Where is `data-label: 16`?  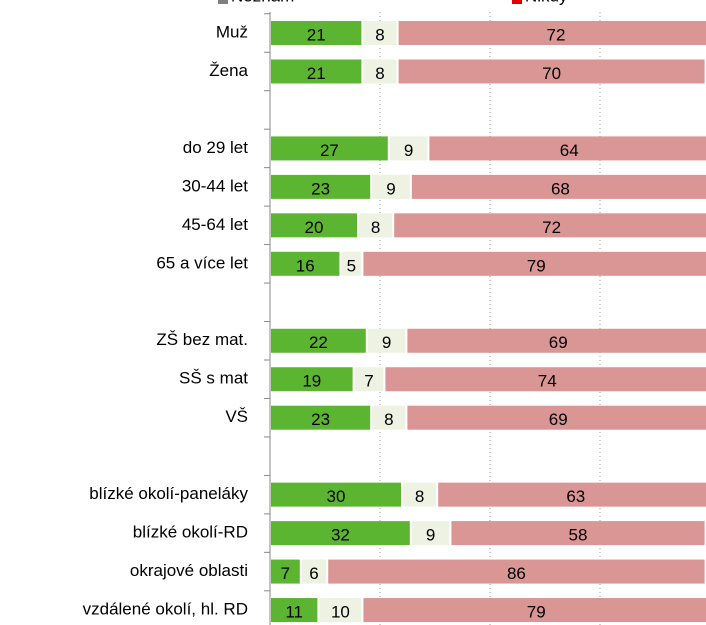
data-label: 16 is located at coordinates (305, 265).